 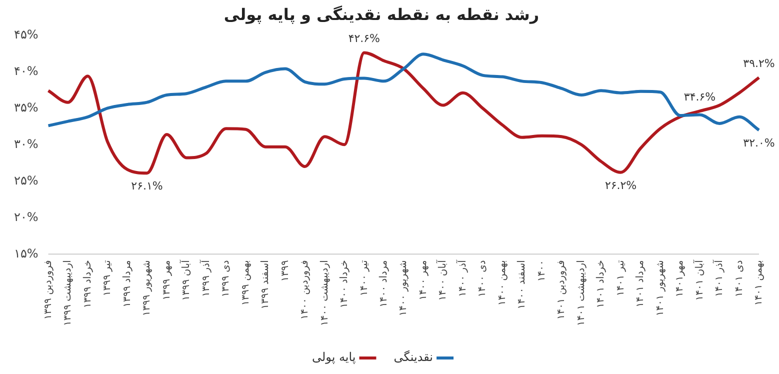 I want to click on legend-label: نقدینگی, so click(x=414, y=357).